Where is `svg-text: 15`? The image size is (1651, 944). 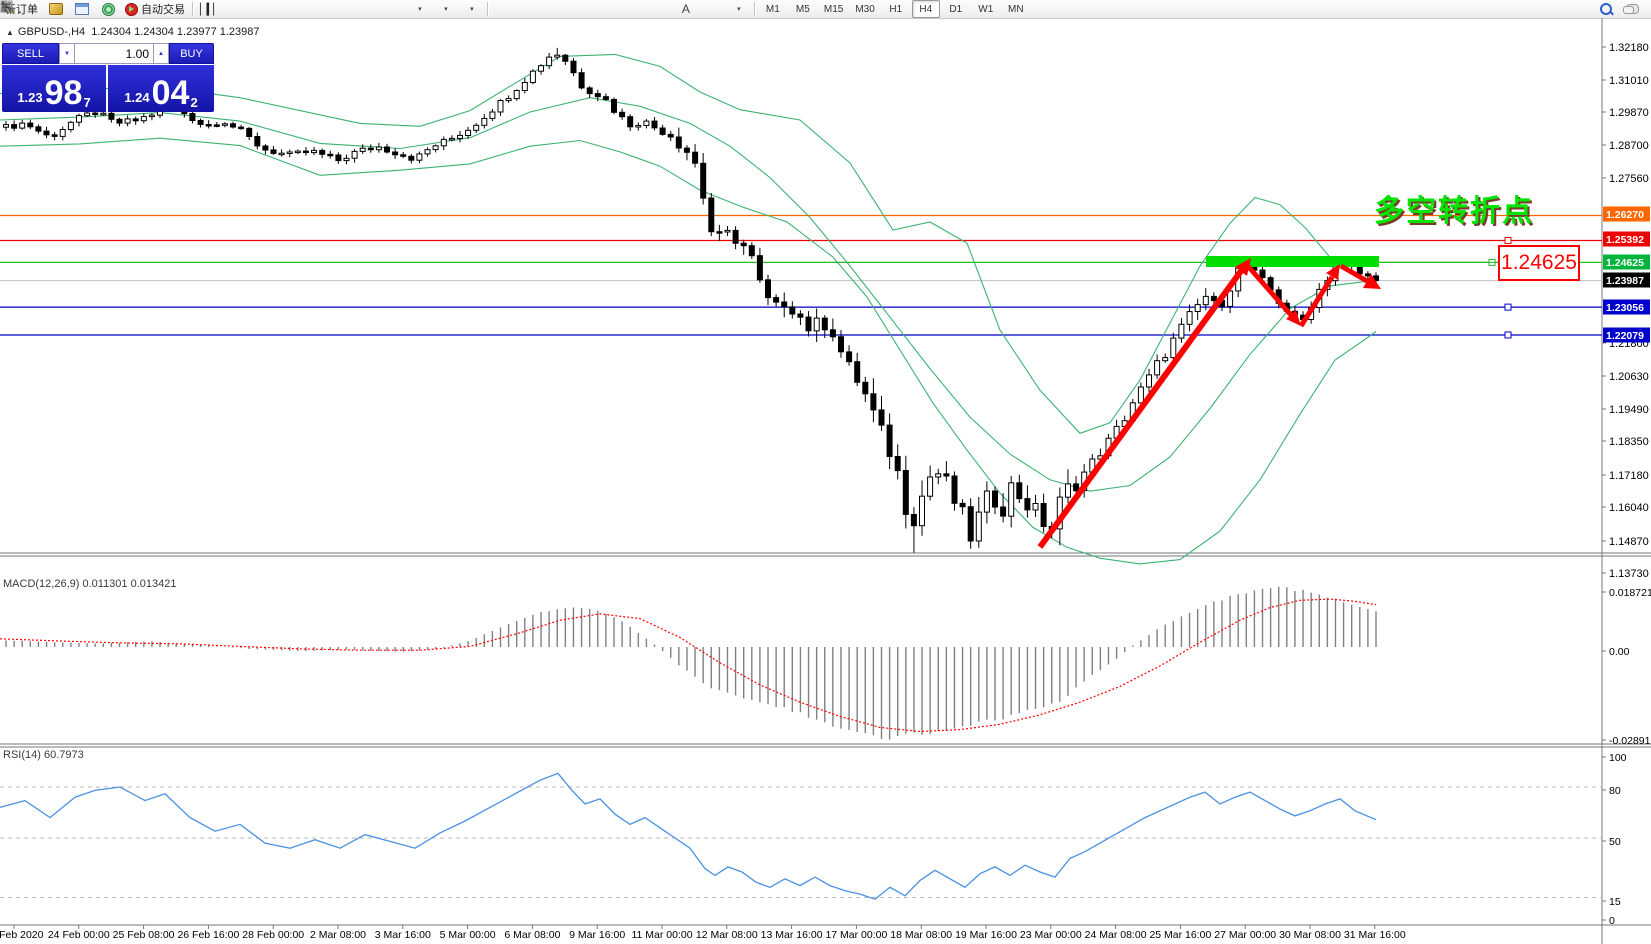 svg-text: 15 is located at coordinates (1615, 902).